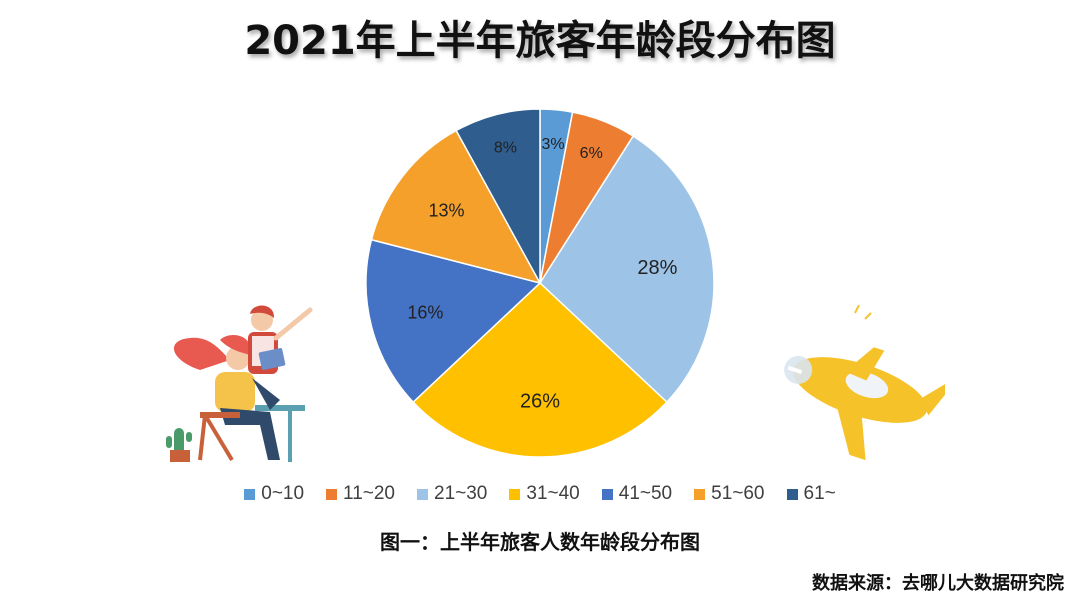 This screenshot has height=605, width=1080. Describe the element at coordinates (864, 382) in the screenshot. I see `airplane-illustration` at that location.